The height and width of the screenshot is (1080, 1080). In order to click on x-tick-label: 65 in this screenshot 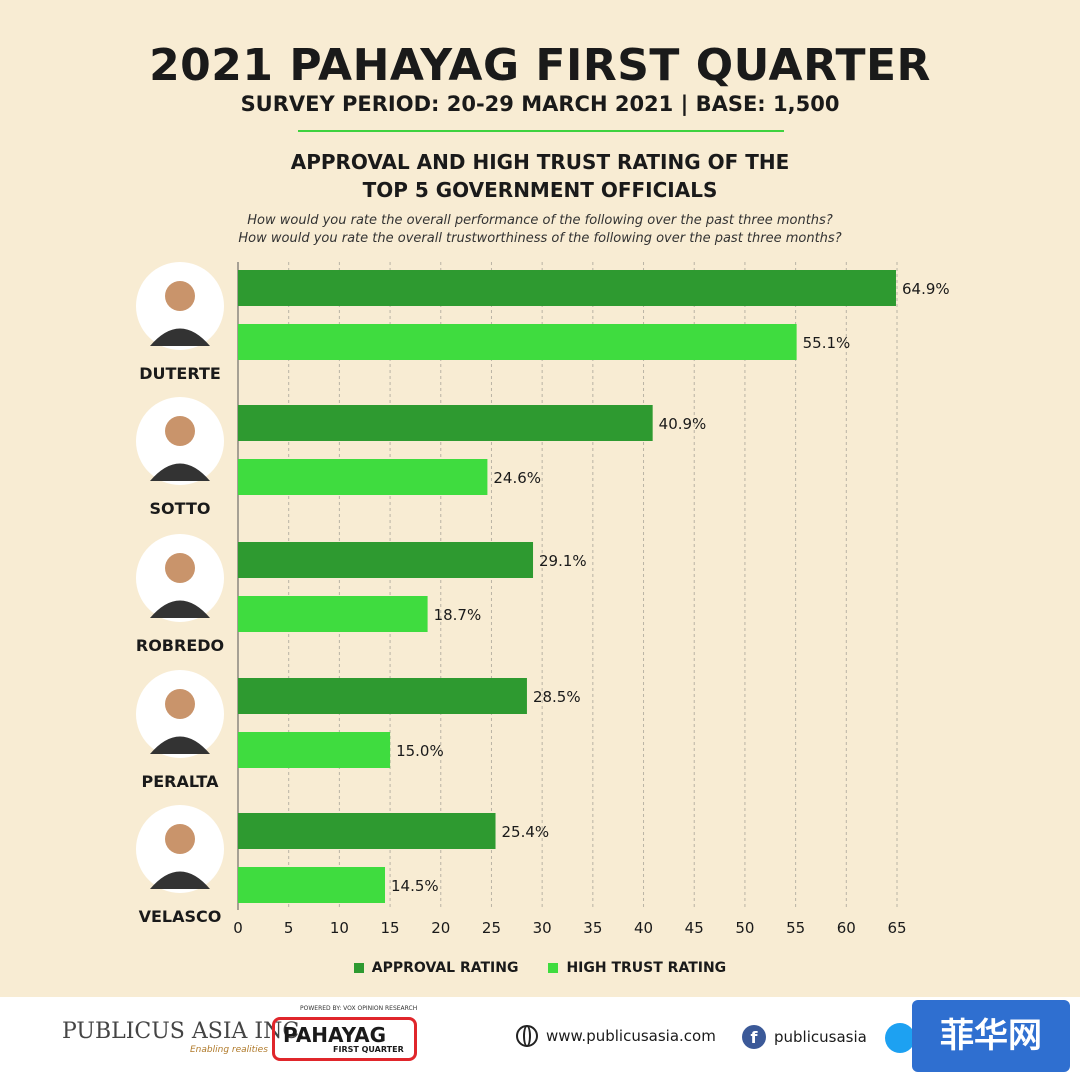, I will do `click(896, 928)`.